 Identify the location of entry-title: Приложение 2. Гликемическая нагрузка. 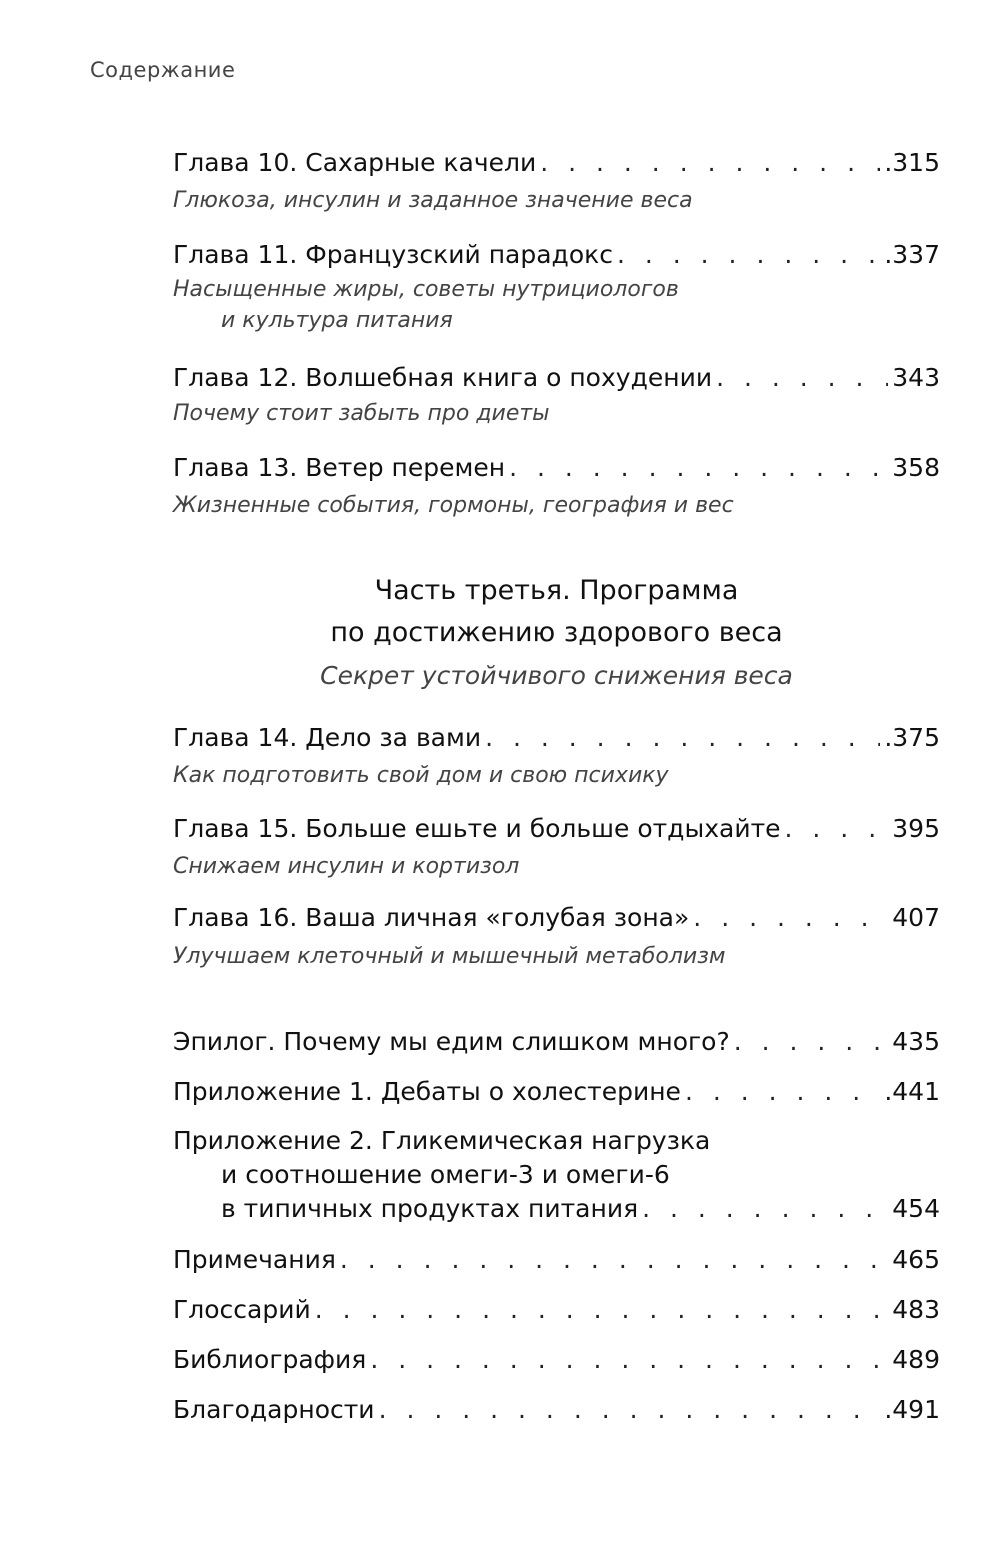
(442, 1140).